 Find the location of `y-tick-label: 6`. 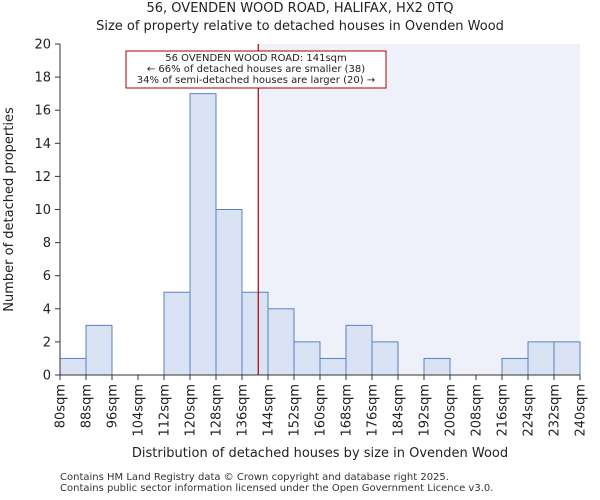

y-tick-label: 6 is located at coordinates (47, 276).